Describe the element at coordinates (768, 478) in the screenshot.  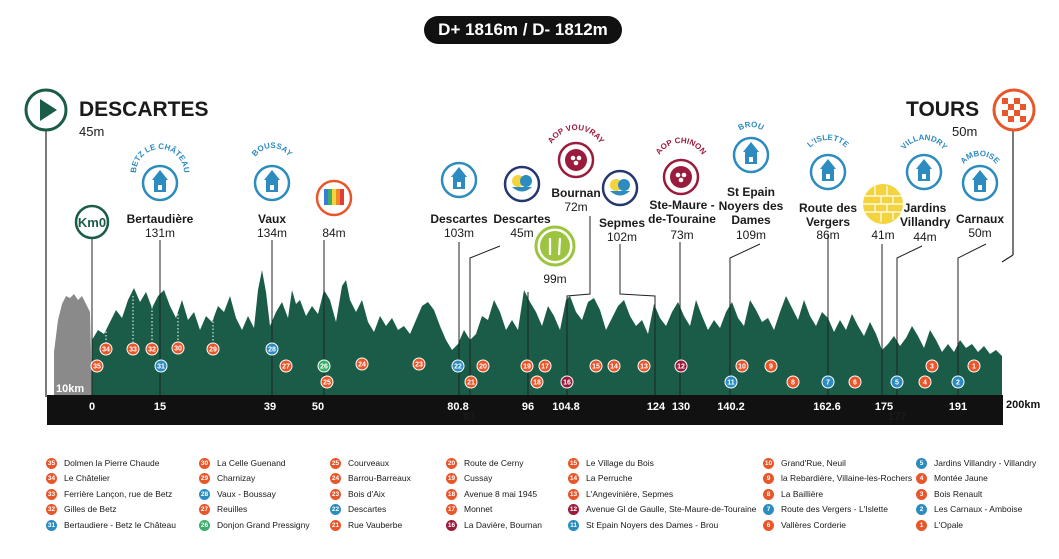
I see `legend-number-badge: 9` at that location.